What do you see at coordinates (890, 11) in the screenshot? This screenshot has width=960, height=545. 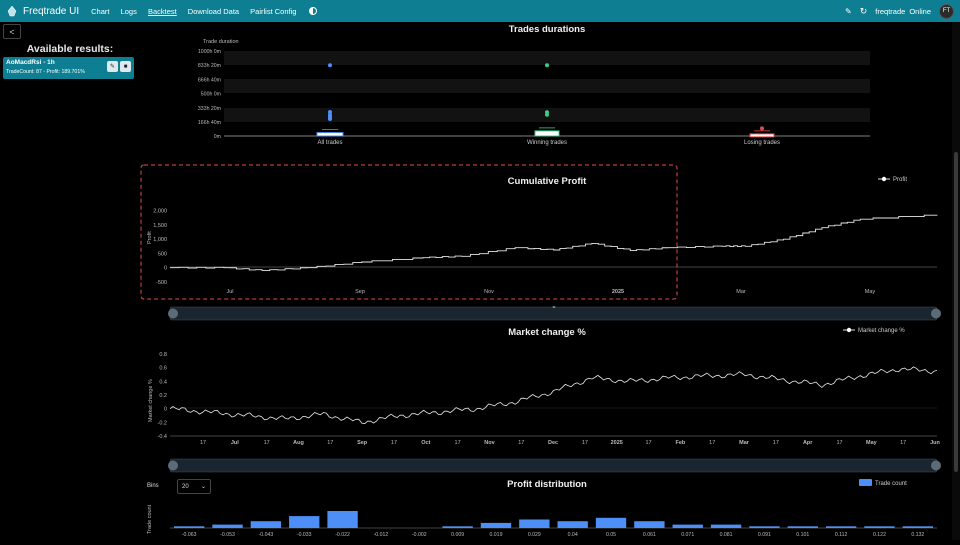 I see `bot-name: freqtrade` at bounding box center [890, 11].